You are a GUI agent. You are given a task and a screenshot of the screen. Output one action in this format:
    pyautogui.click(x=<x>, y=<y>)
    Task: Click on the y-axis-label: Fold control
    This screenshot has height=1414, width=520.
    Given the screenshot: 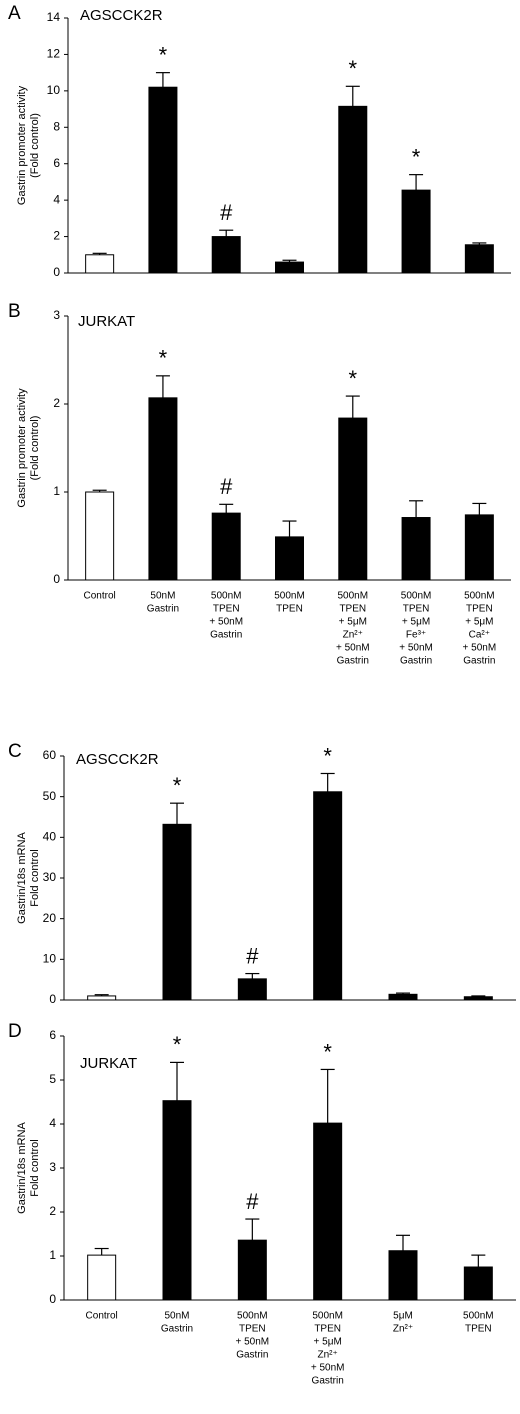 What is the action you would take?
    pyautogui.click(x=35, y=877)
    